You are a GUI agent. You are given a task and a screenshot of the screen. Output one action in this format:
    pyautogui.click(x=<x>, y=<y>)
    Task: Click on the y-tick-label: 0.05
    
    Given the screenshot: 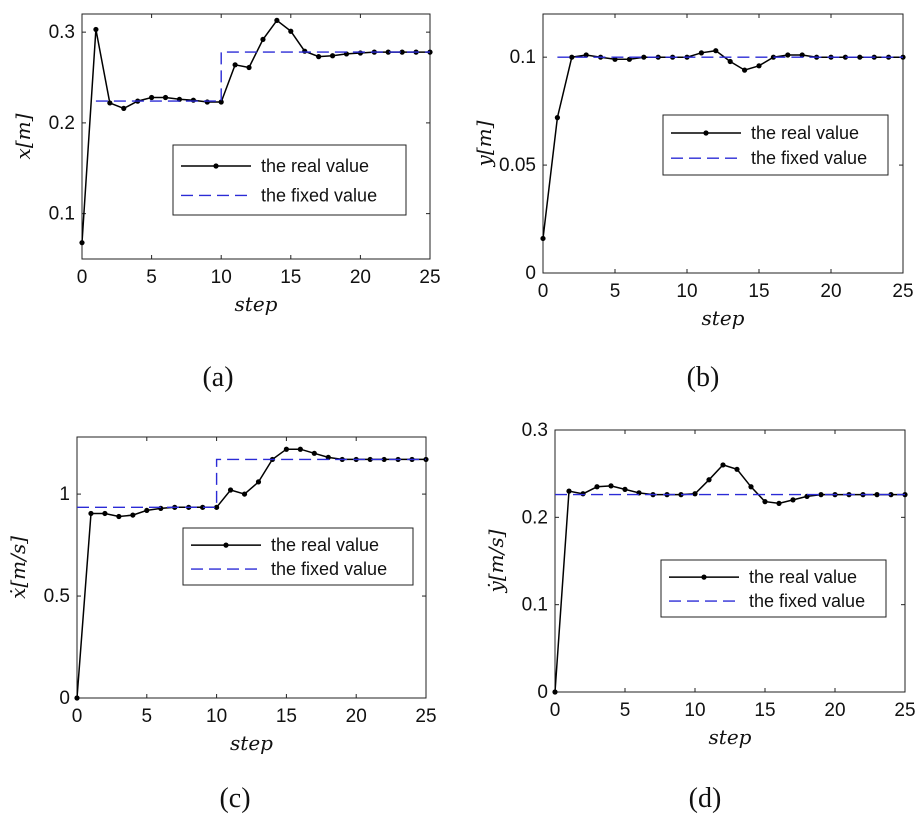 What is the action you would take?
    pyautogui.click(x=517, y=165)
    